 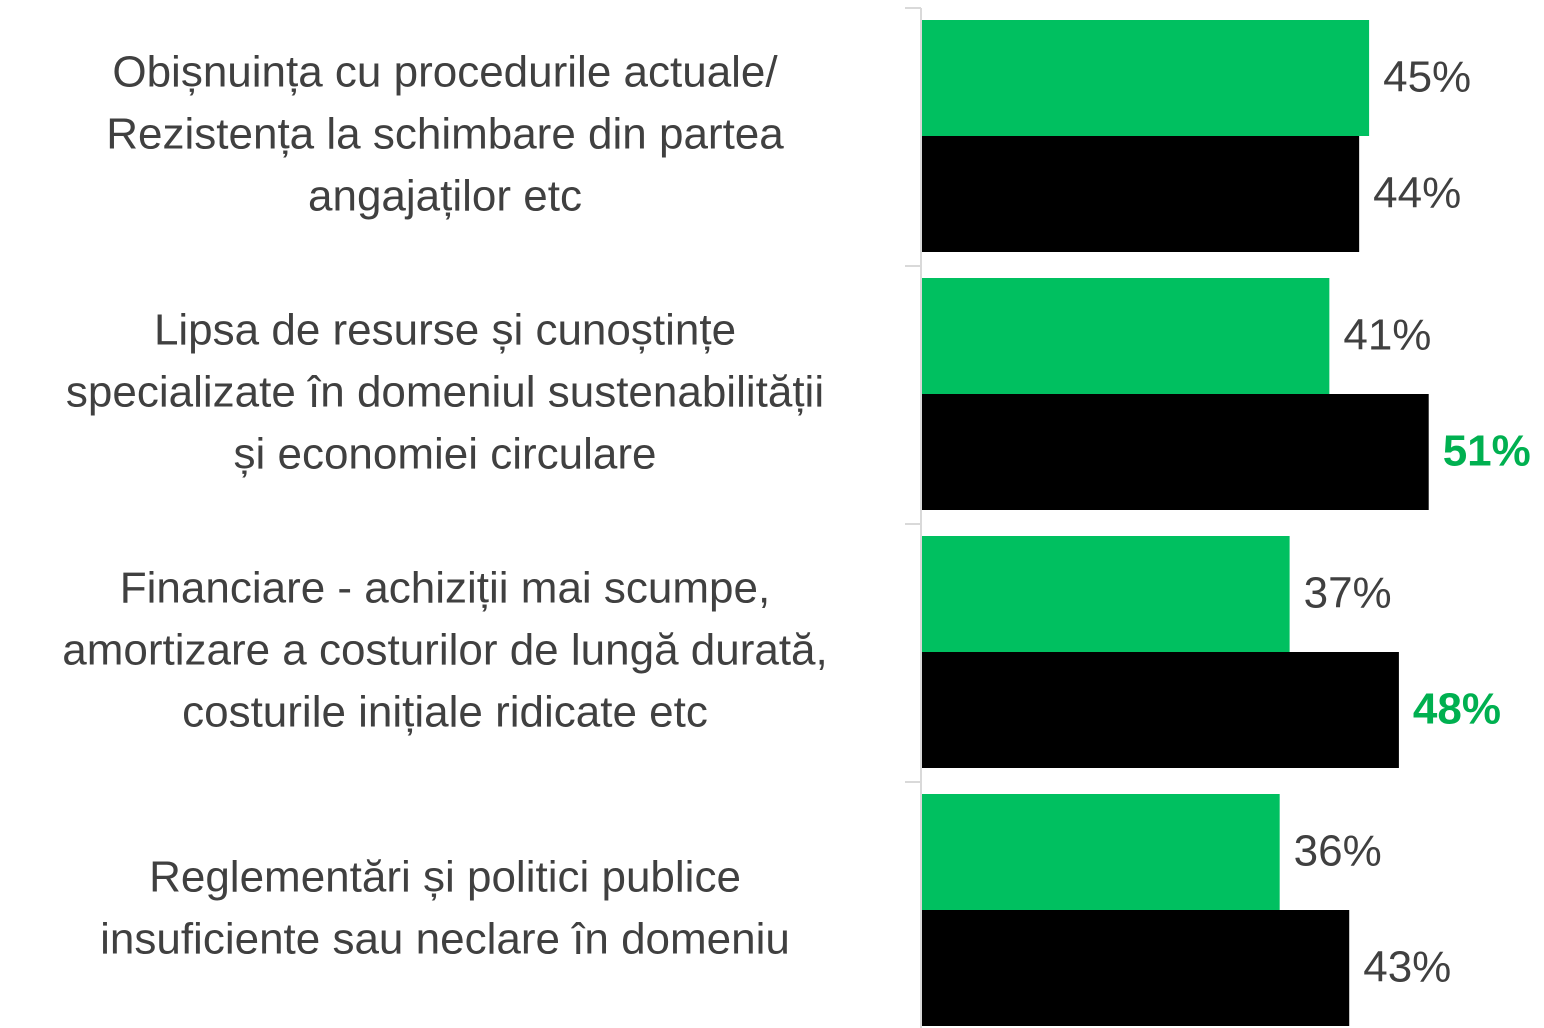 I want to click on category-label: Rezistența la schimbare din partea, so click(x=445, y=134).